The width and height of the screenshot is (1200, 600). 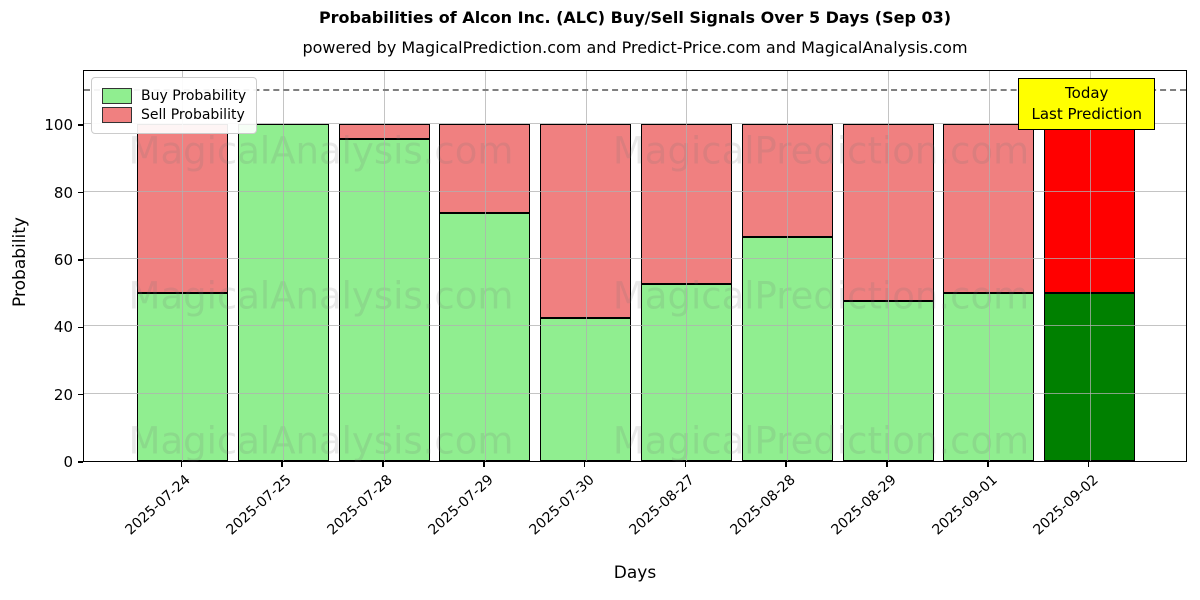 I want to click on legend-buy-label: Buy Probability, so click(x=194, y=96).